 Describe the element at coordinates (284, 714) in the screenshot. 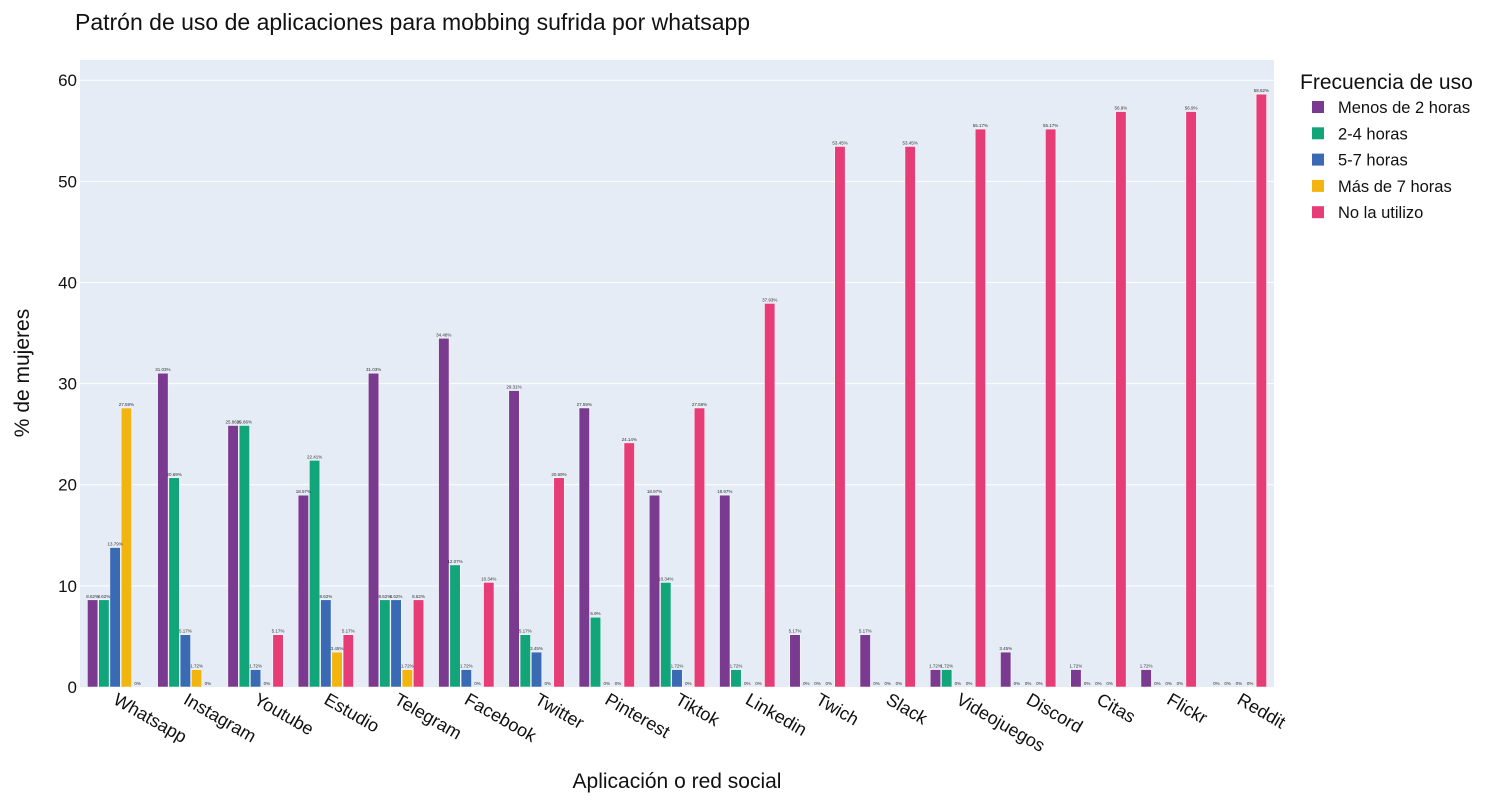

I see `x-tick-label: Youtube` at that location.